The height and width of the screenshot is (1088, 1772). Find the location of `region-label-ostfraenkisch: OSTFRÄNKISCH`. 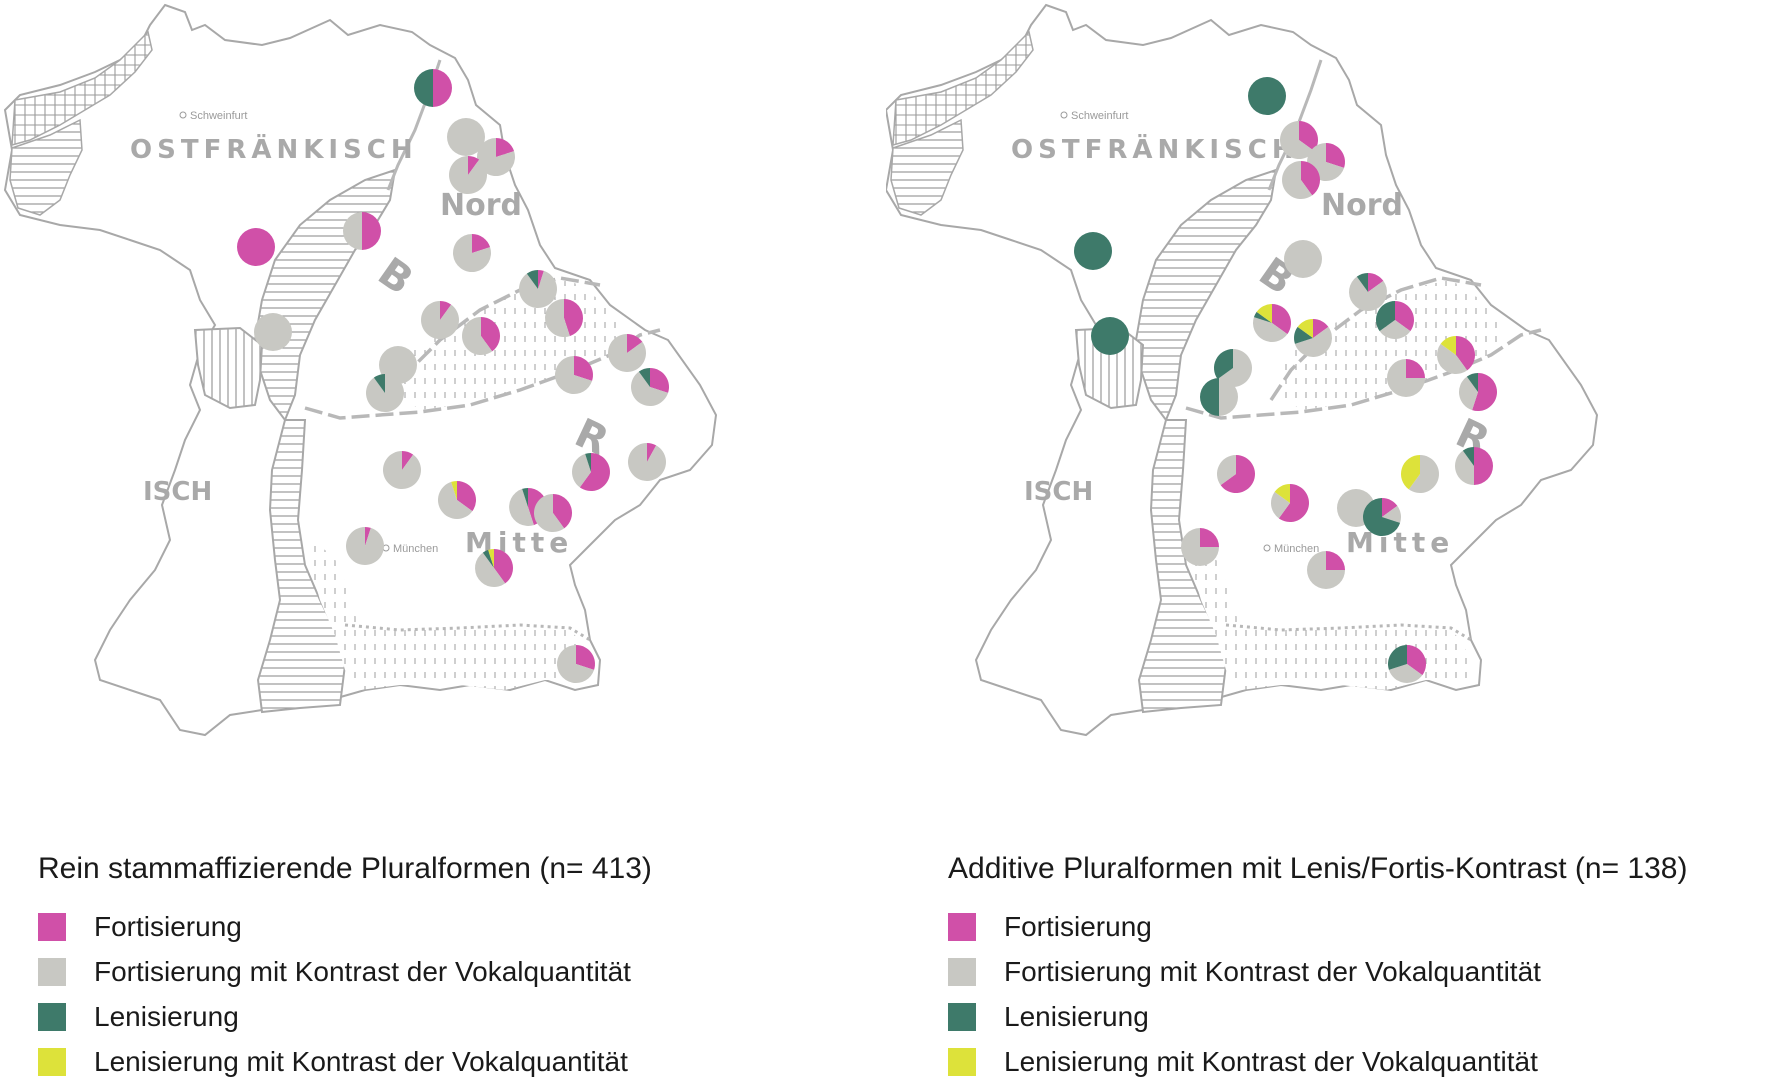

region-label-ostfraenkisch: OSTFRÄNKISCH is located at coordinates (1155, 149).